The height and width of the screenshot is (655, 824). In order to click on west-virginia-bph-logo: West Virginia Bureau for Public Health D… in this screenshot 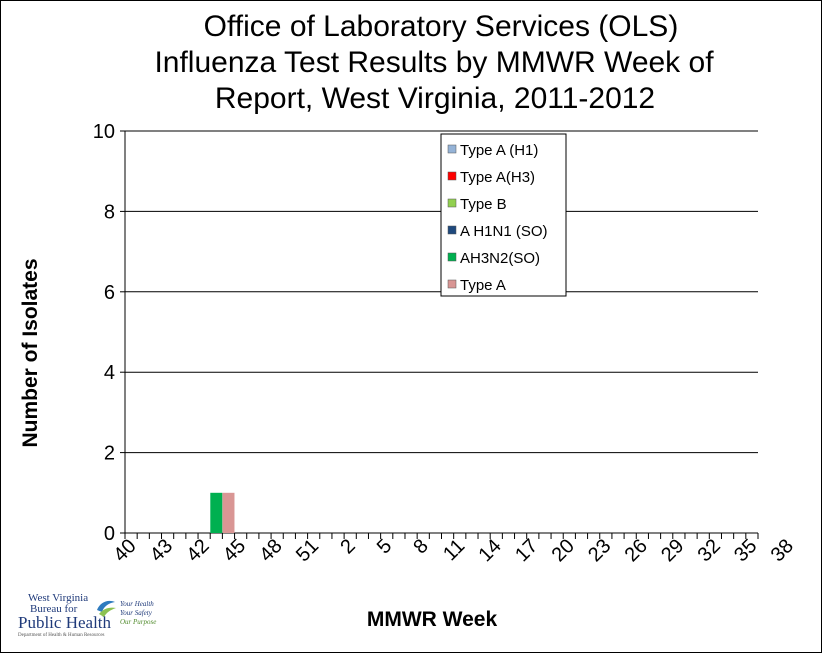, I will do `click(98, 618)`.